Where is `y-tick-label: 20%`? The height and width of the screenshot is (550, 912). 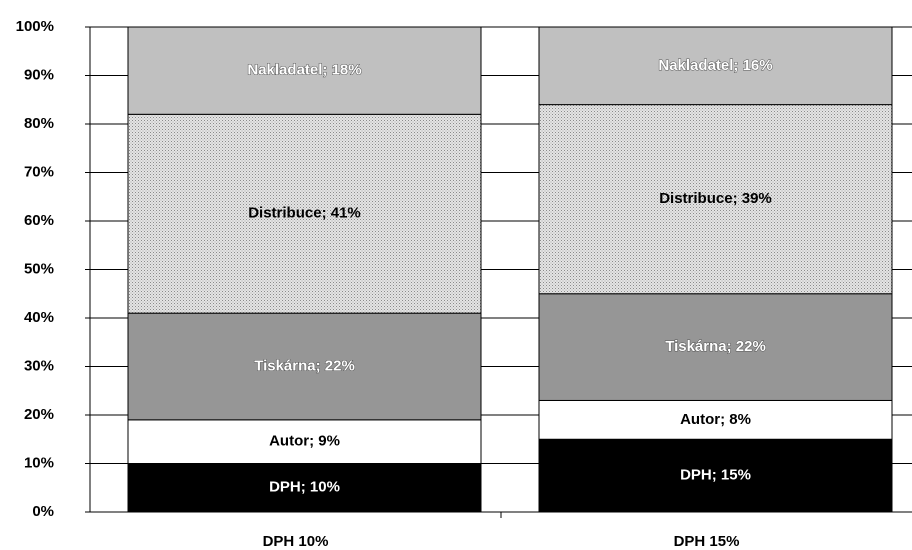
y-tick-label: 20% is located at coordinates (39, 414).